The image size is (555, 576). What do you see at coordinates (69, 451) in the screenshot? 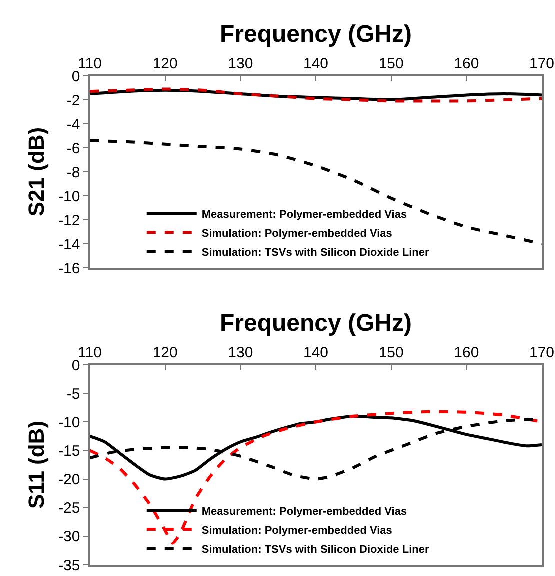
I see `y-tick-label: -15` at bounding box center [69, 451].